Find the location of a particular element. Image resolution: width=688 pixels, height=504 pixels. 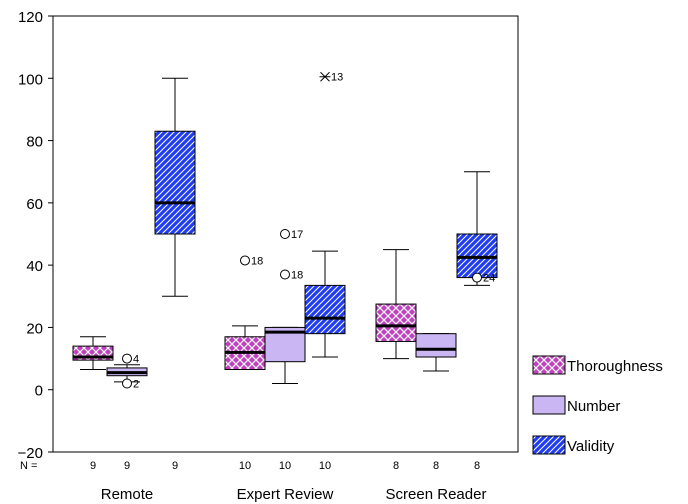

y-tick-label: 0 is located at coordinates (39, 391).